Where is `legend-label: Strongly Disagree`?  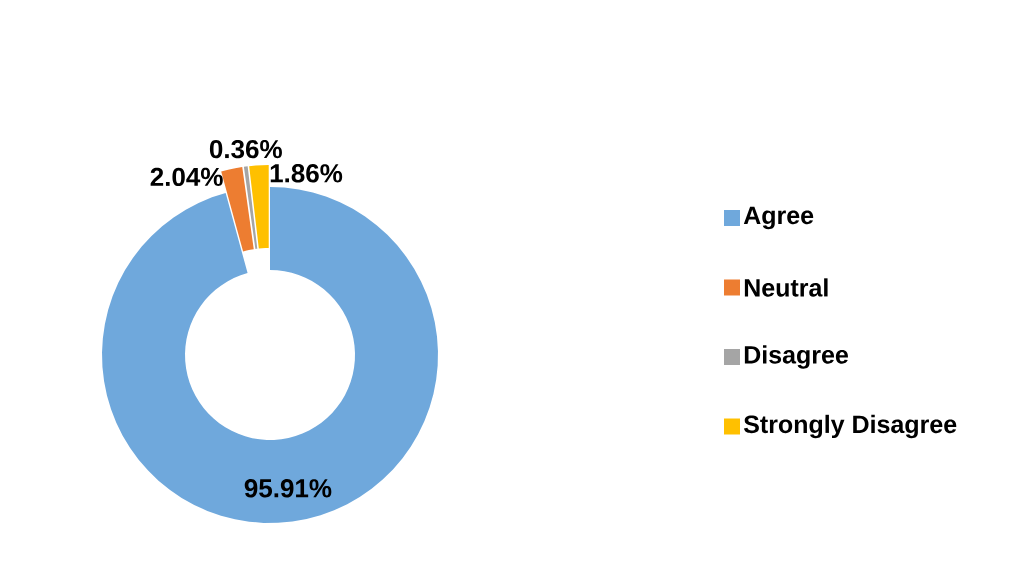
legend-label: Strongly Disagree is located at coordinates (850, 426).